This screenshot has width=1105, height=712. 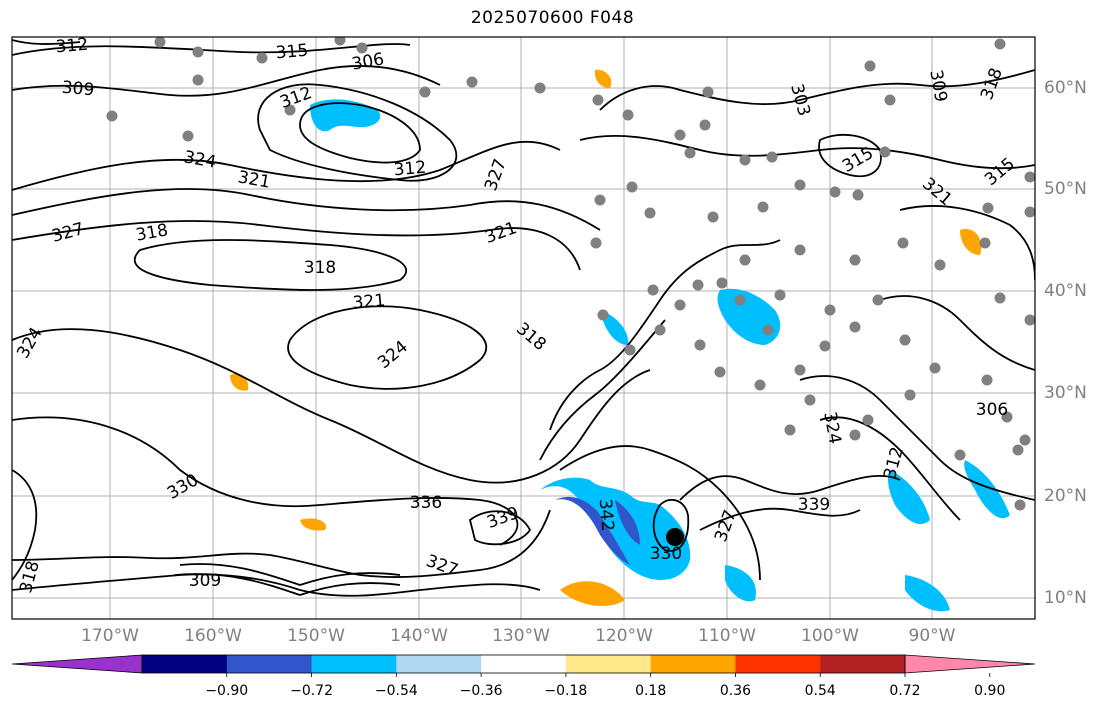 What do you see at coordinates (426, 503) in the screenshot?
I see `contour-label: 336` at bounding box center [426, 503].